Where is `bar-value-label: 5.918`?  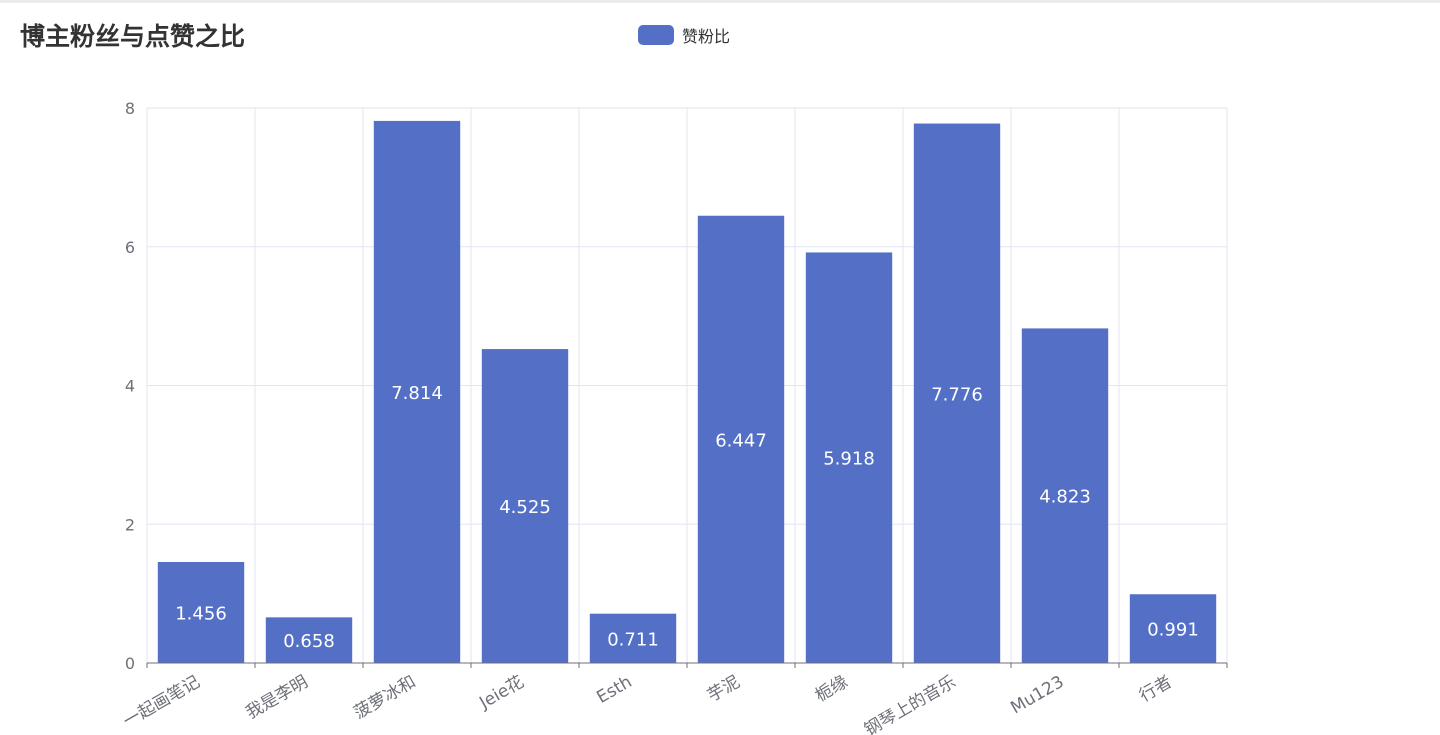 bar-value-label: 5.918 is located at coordinates (849, 459).